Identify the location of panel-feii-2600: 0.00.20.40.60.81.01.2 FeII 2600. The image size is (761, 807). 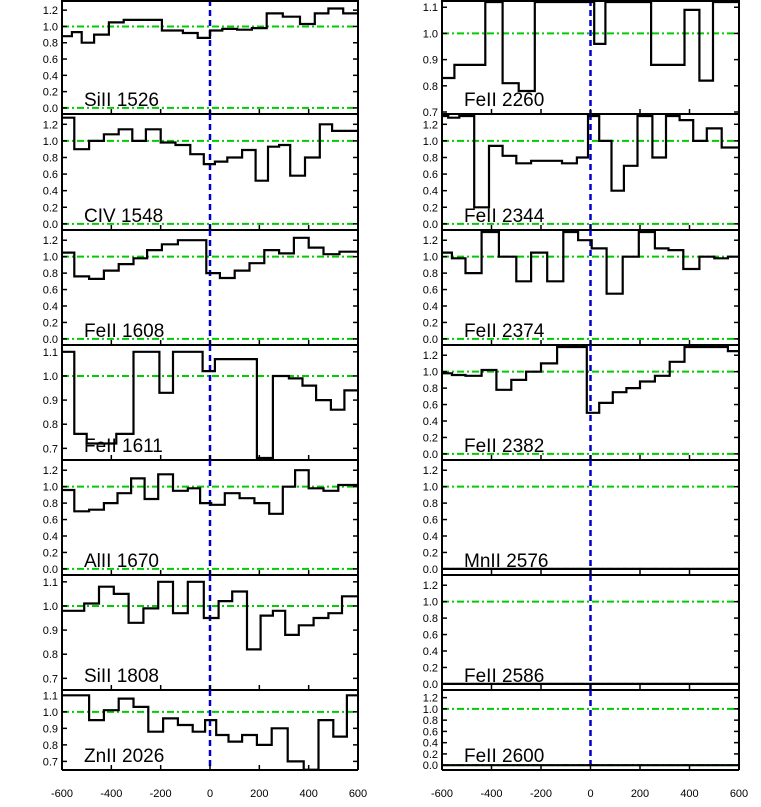
(581, 731).